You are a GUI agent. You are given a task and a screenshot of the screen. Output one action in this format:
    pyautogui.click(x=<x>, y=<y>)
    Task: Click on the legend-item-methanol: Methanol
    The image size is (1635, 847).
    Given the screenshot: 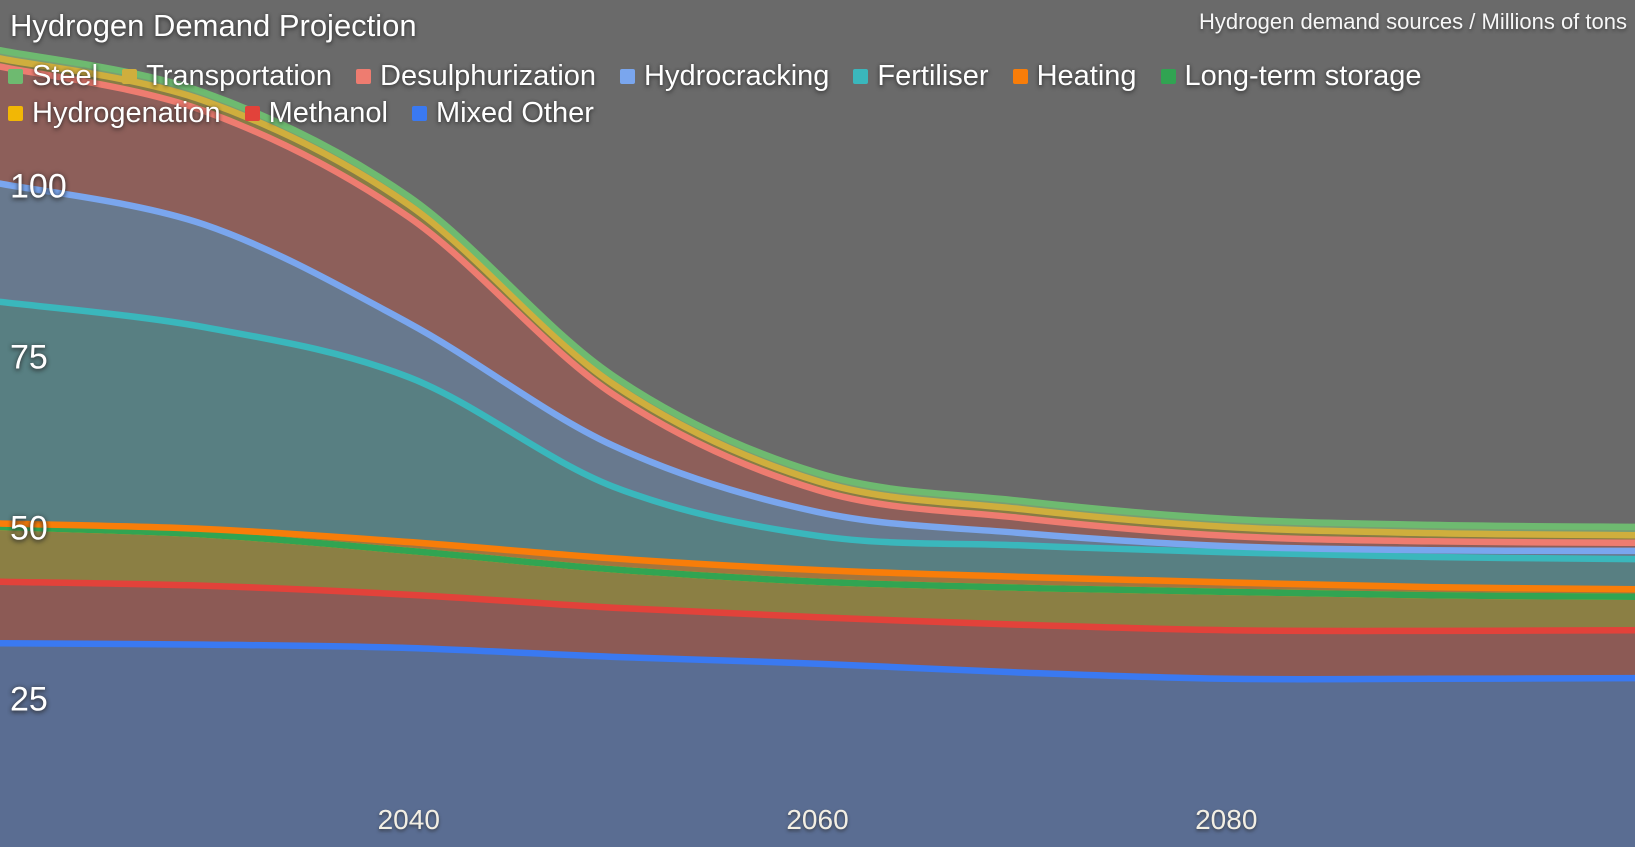 What is the action you would take?
    pyautogui.click(x=316, y=113)
    